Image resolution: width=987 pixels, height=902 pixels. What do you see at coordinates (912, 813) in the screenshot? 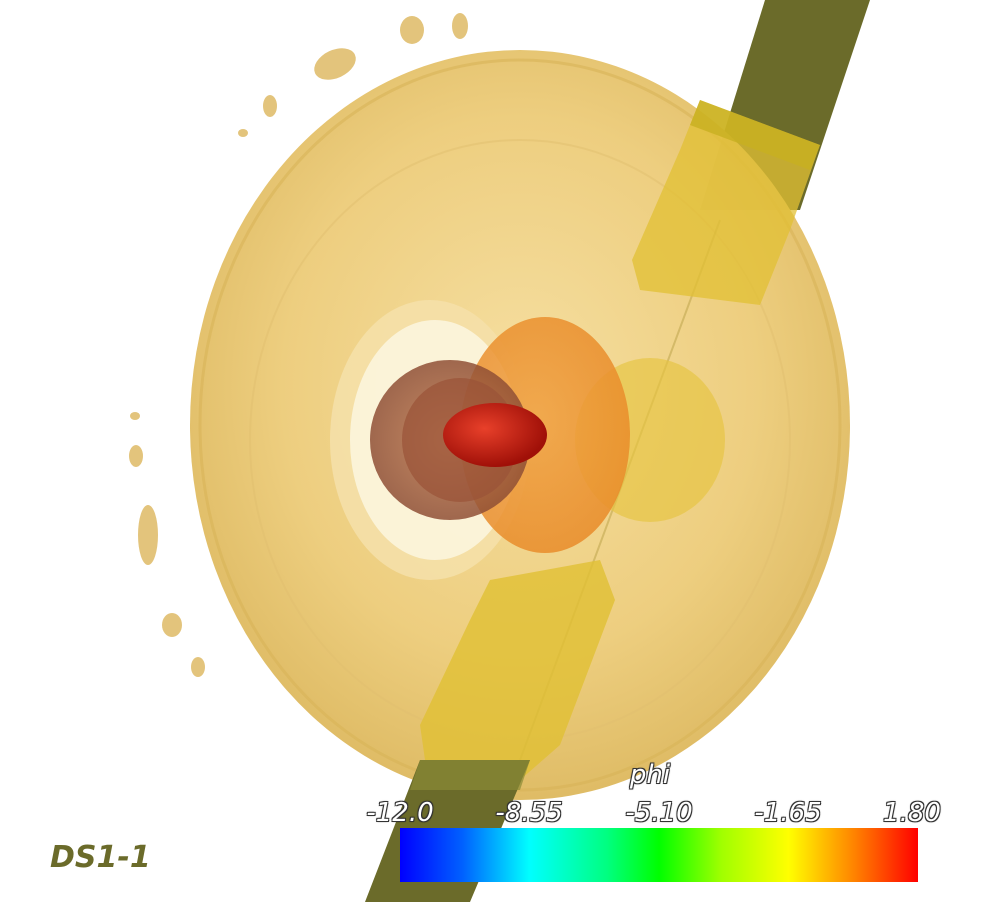
I see `legend-tick-label: 1.80` at bounding box center [912, 813].